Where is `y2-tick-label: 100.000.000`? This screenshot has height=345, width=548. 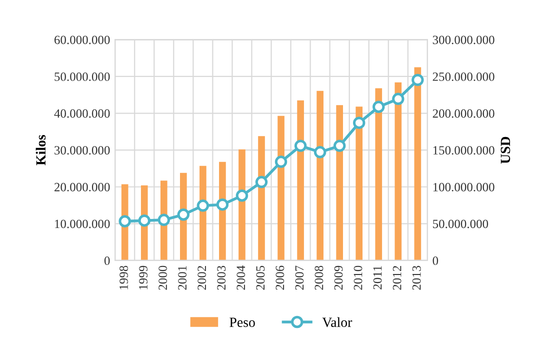 y2-tick-label: 100.000.000 is located at coordinates (463, 187).